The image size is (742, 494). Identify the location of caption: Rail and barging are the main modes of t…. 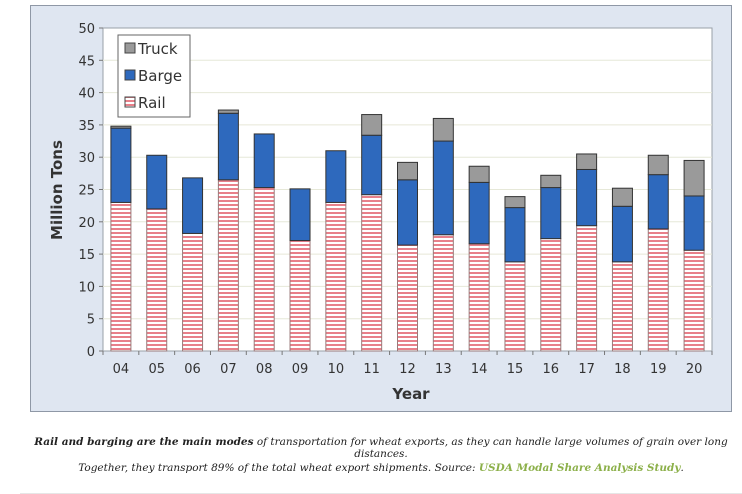
(381, 457).